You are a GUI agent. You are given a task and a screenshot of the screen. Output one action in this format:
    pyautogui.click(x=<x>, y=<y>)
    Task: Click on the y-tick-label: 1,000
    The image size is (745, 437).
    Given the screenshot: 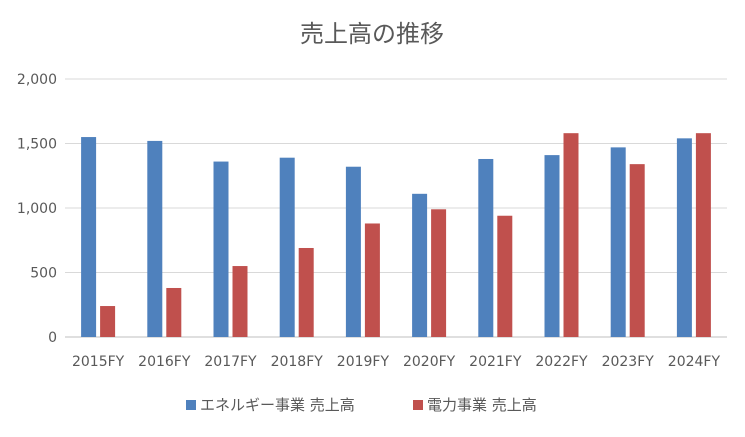 What is the action you would take?
    pyautogui.click(x=37, y=209)
    